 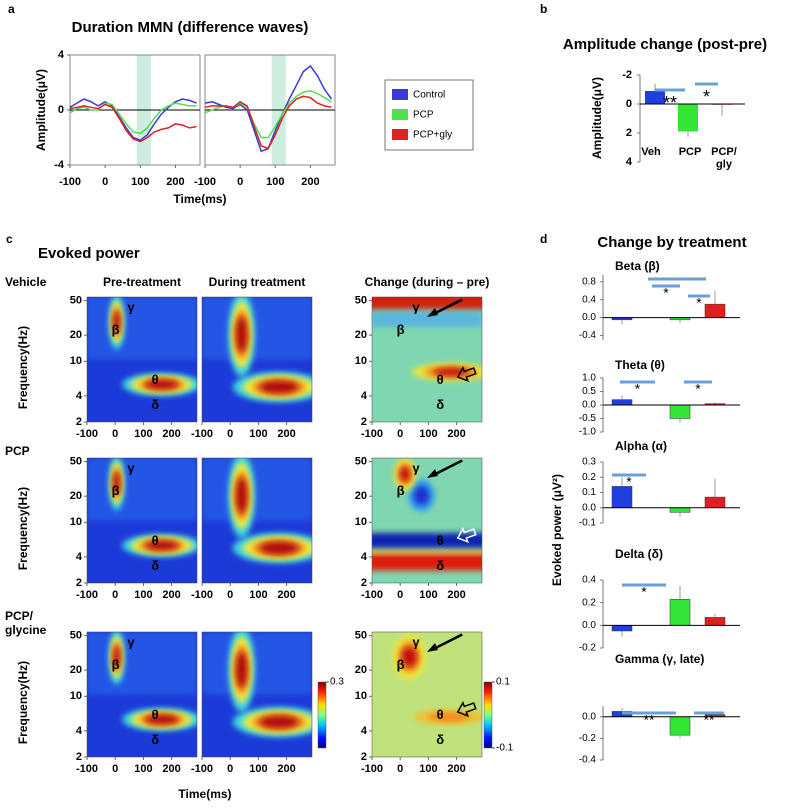 What do you see at coordinates (199, 199) in the screenshot?
I see `x-axis-label: Time(ms)` at bounding box center [199, 199].